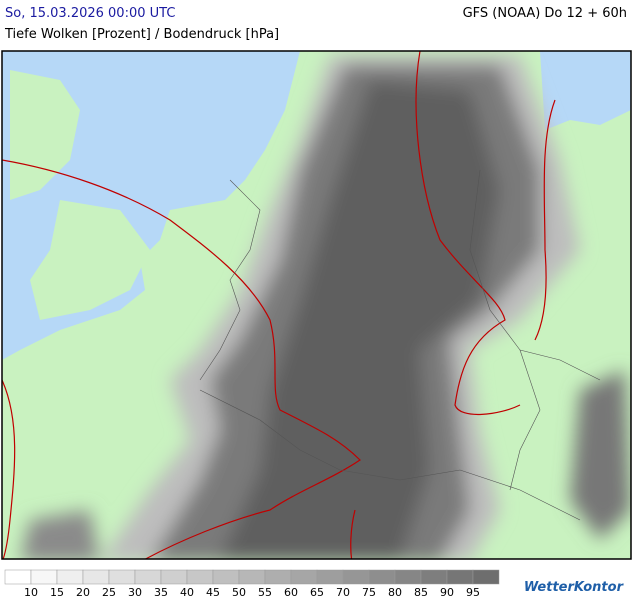  I want to click on legend-label: 85, so click(421, 592).